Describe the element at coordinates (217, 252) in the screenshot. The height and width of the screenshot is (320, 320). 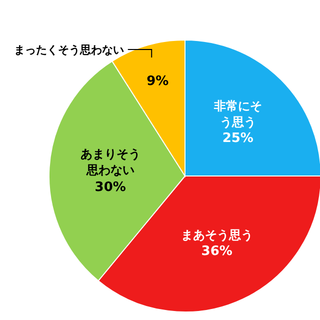
I see `data-label: 36%` at that location.